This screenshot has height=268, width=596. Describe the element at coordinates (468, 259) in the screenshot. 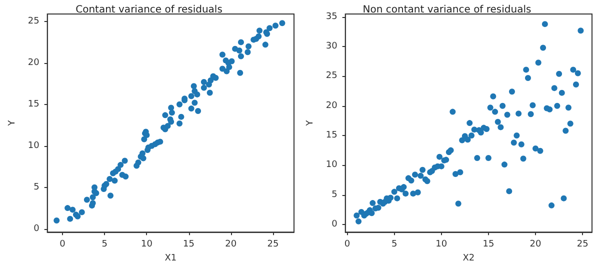

I see `x-axis-title: X2` at that location.